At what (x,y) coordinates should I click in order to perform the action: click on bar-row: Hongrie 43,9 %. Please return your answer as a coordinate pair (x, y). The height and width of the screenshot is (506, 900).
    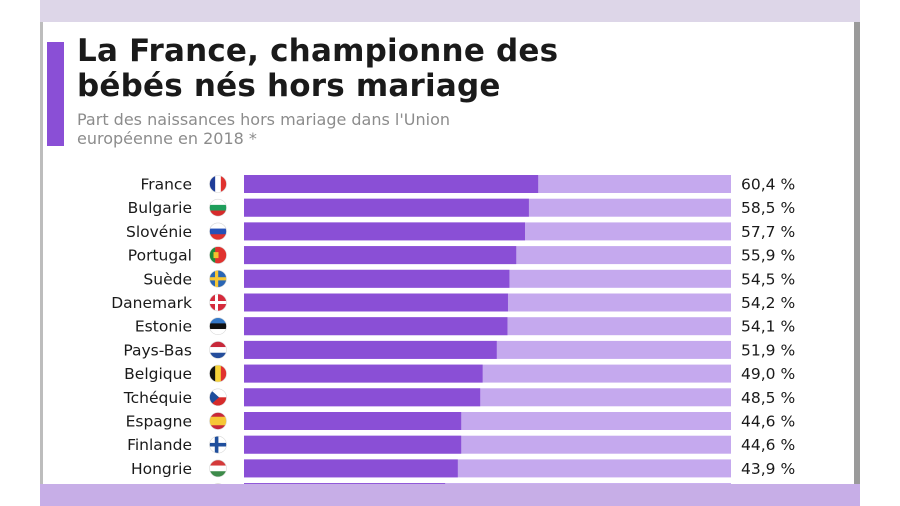
    Looking at the image, I should click on (463, 468).